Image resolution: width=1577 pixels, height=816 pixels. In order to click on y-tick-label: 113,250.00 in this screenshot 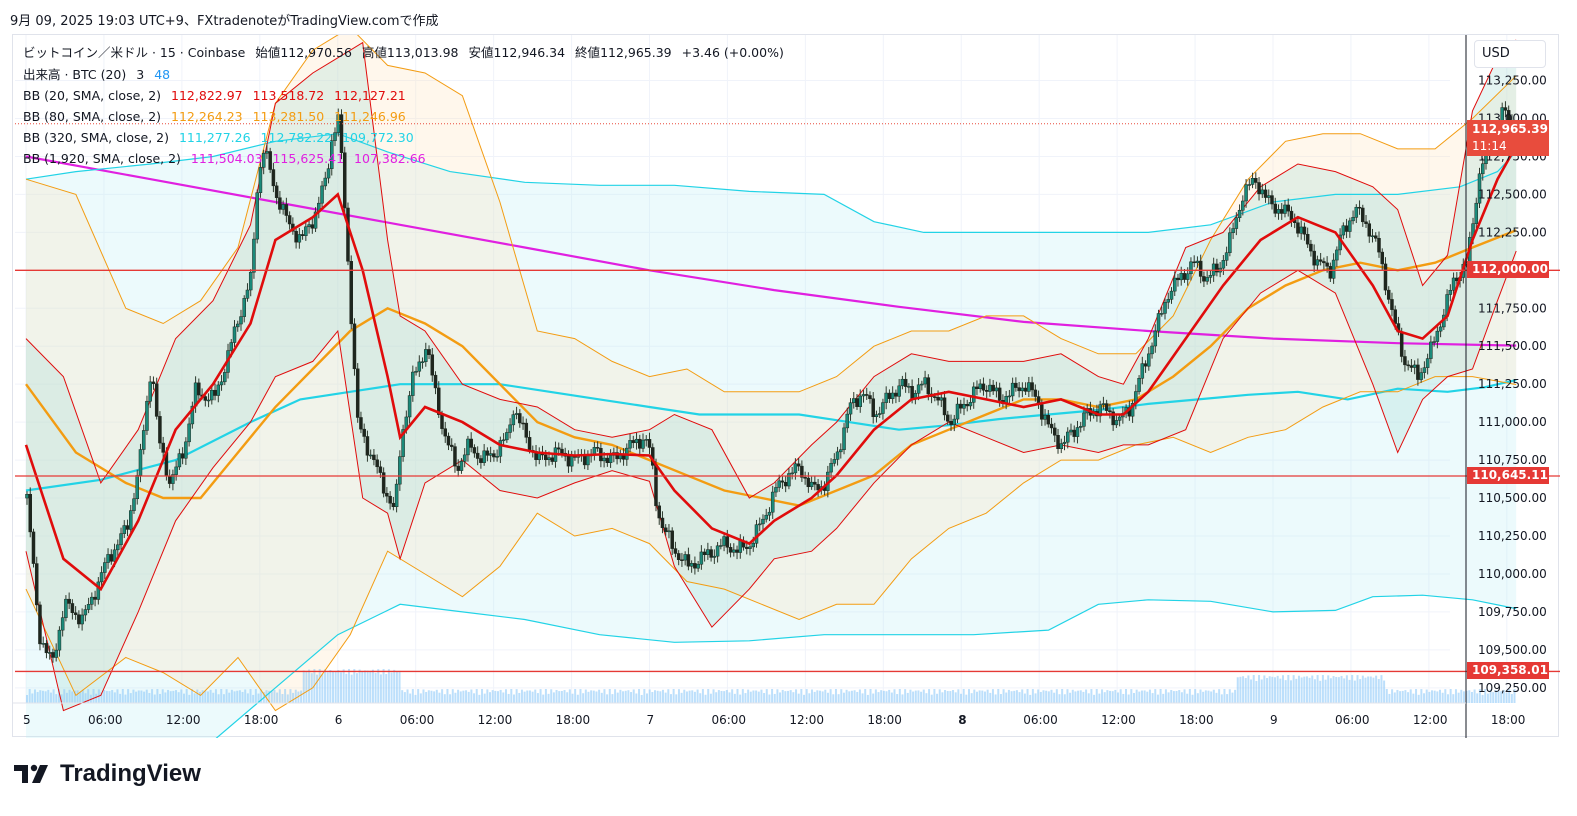, I will do `click(1512, 81)`.